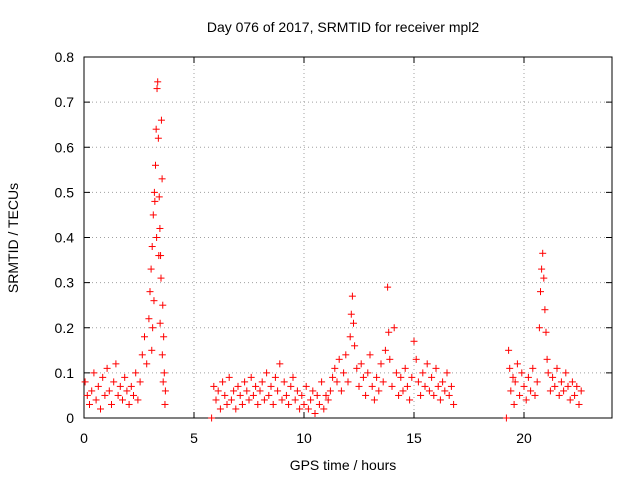 Image resolution: width=640 pixels, height=480 pixels. What do you see at coordinates (65, 192) in the screenshot?
I see `y-tick-label: 0.5` at bounding box center [65, 192].